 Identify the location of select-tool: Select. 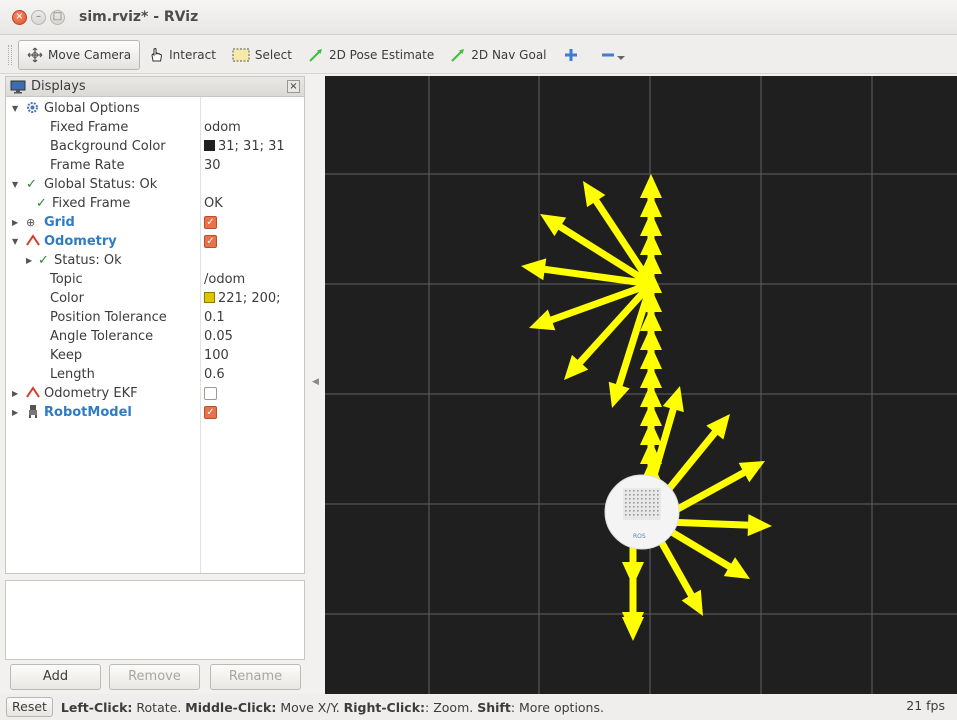
(262, 55).